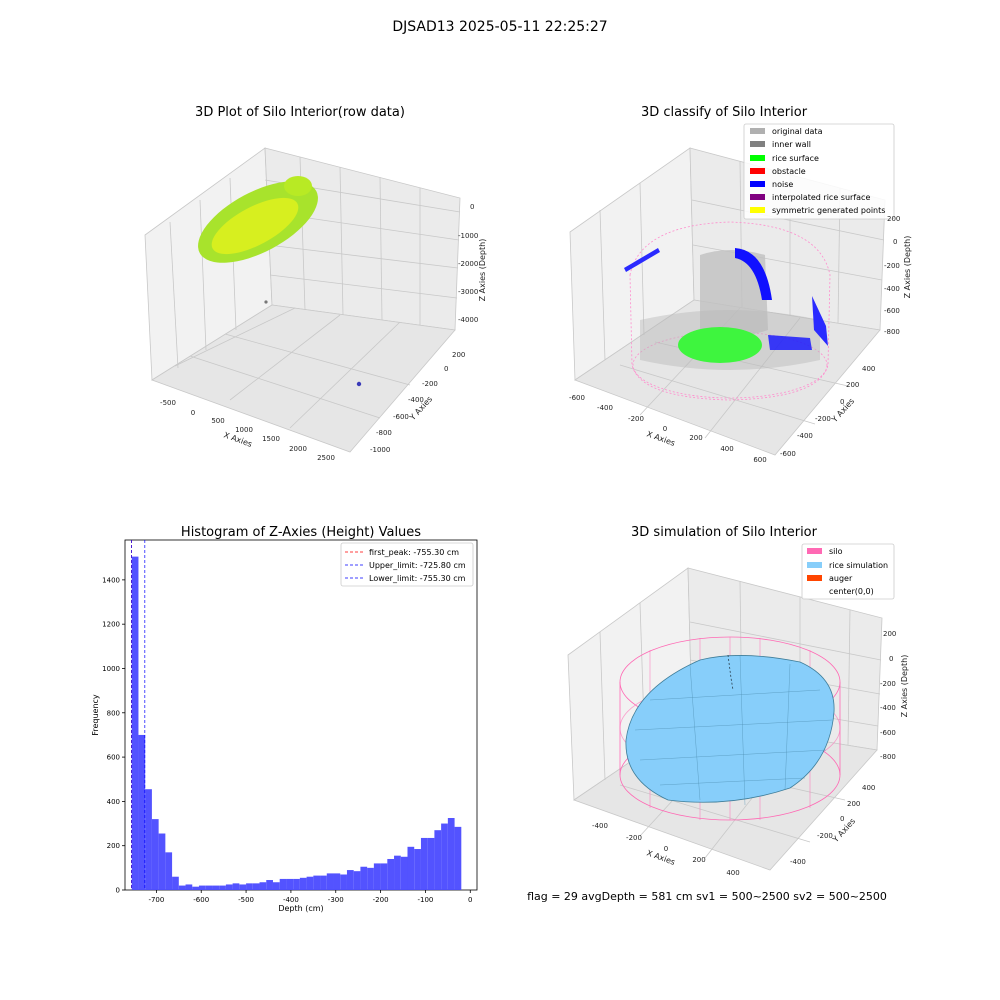  I want to click on z-tick-label: -400, so click(892, 289).